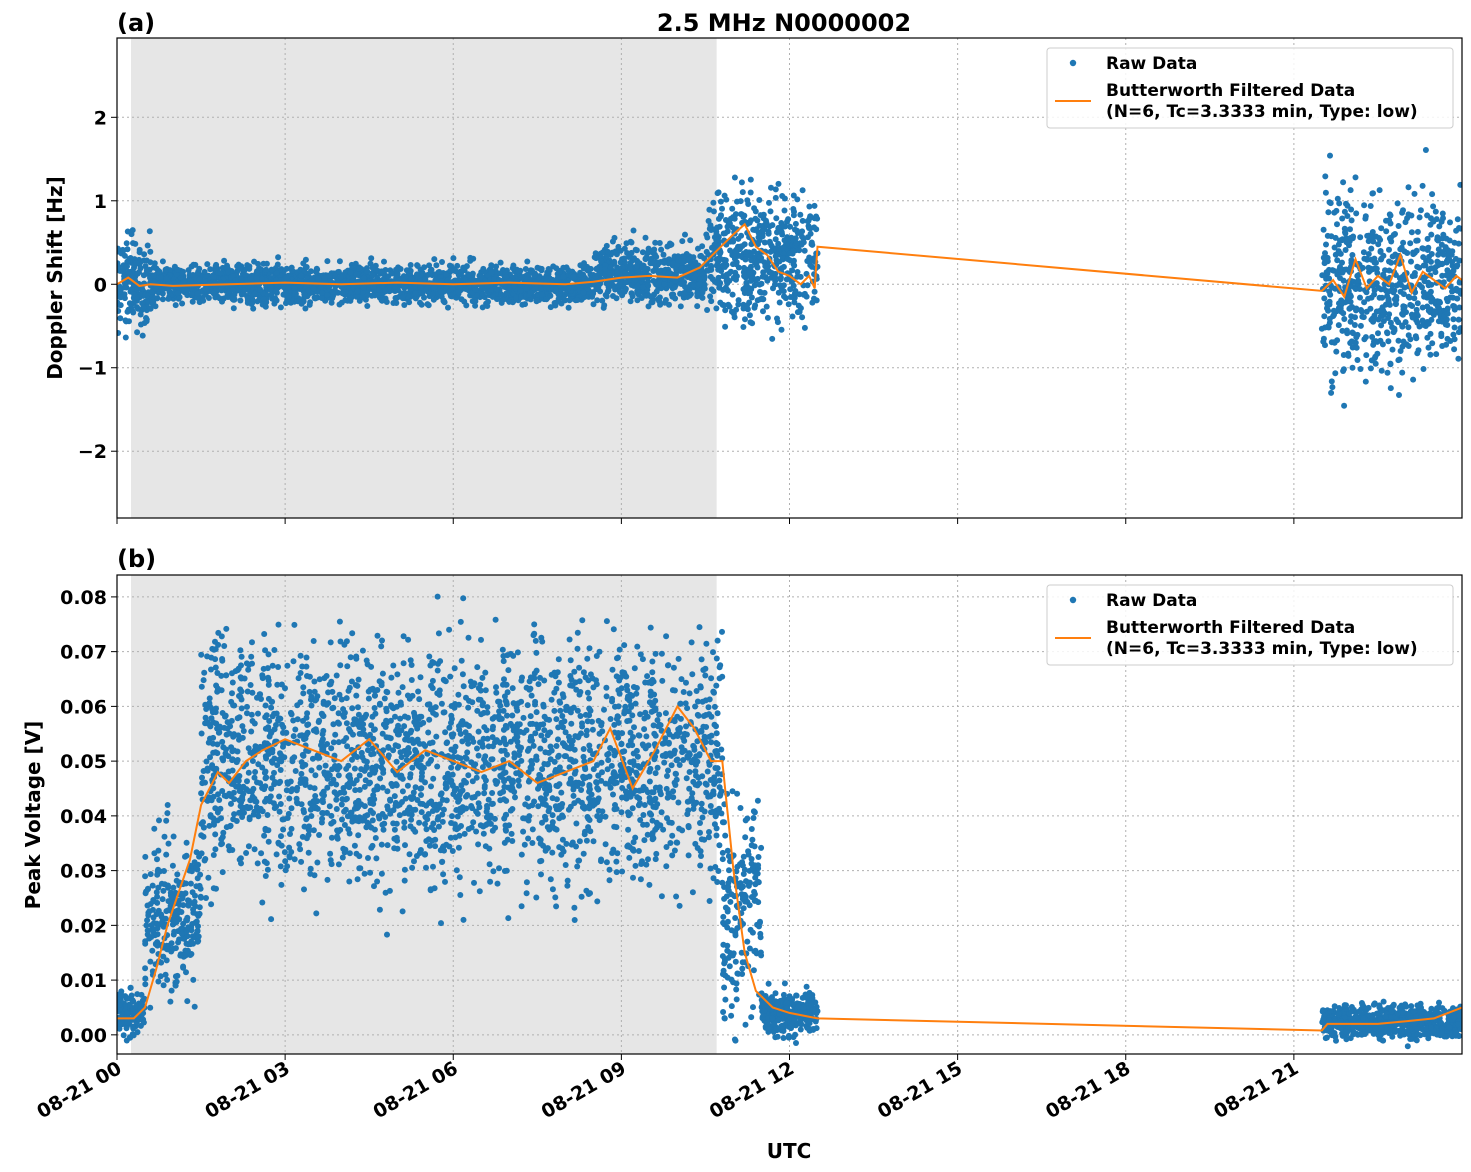  What do you see at coordinates (136, 559) in the screenshot?
I see `panel-b-label: (b)` at bounding box center [136, 559].